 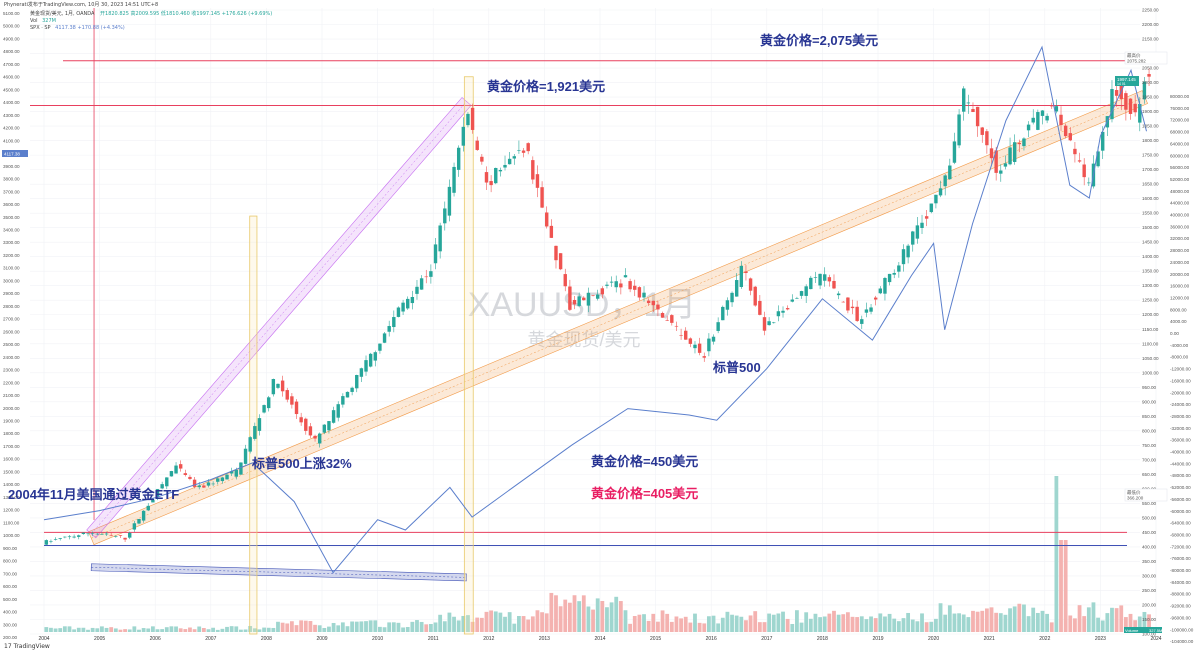 What do you see at coordinates (27, 646) in the screenshot?
I see `tradingview-logo: 17 TradingView` at bounding box center [27, 646].